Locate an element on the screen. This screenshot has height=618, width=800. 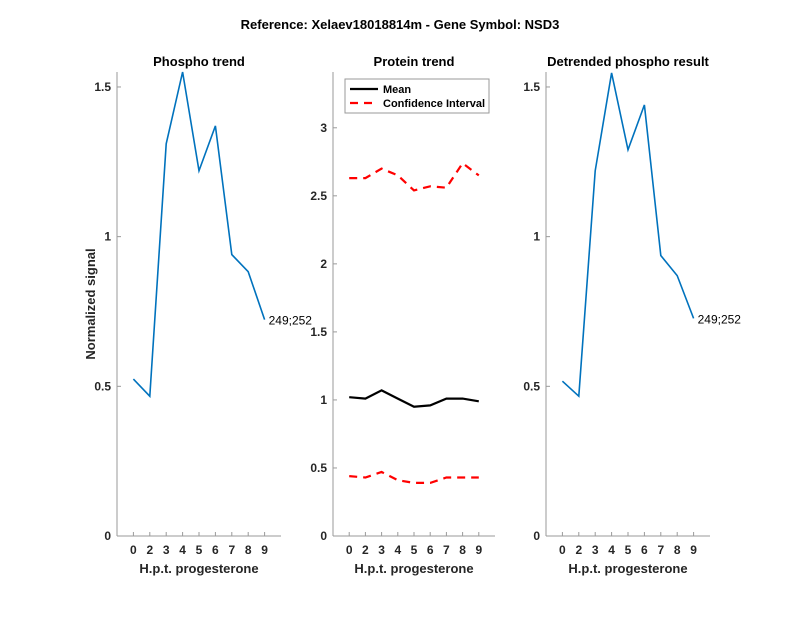
legend: Mean Confidence Interval is located at coordinates (417, 96).